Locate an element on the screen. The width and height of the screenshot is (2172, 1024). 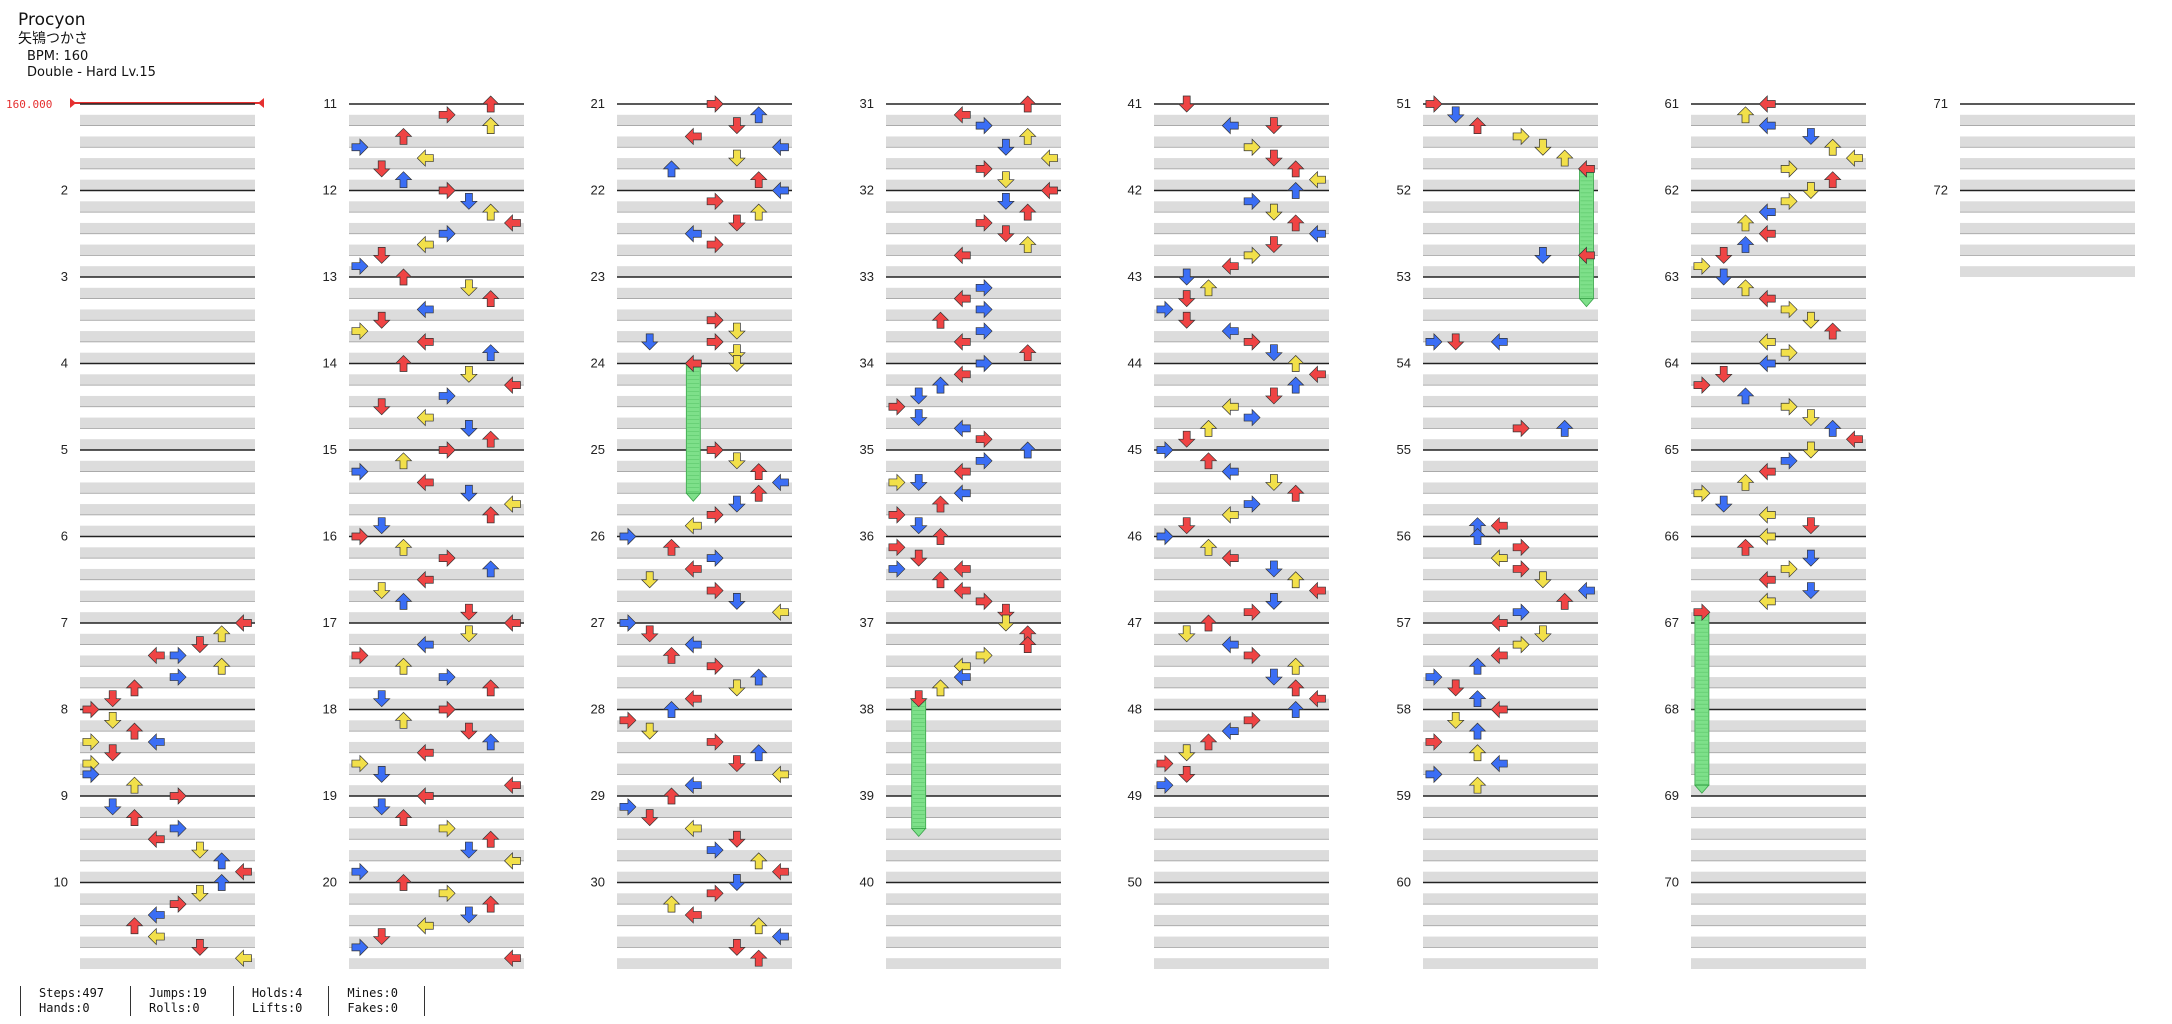
measure-number: 18 is located at coordinates (330, 709).